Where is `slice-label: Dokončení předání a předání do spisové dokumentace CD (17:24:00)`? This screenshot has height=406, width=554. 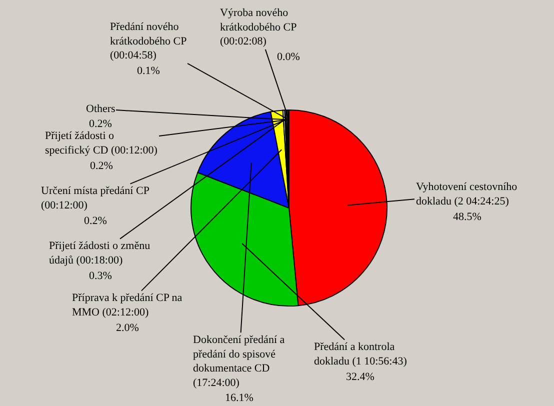 slice-label: Dokončení předání a předání do spisové dokumentace CD (17:24:00) is located at coordinates (239, 361).